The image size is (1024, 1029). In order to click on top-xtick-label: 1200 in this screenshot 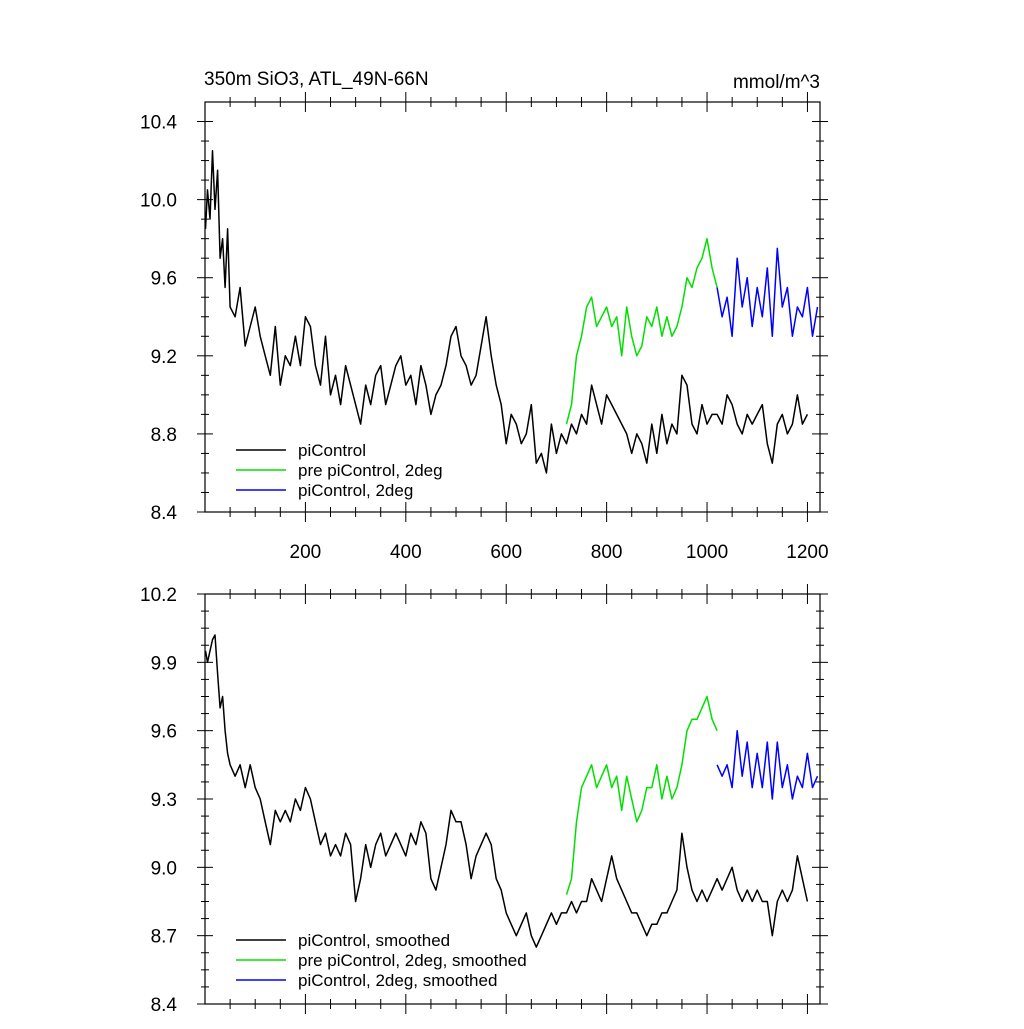, I will do `click(807, 552)`.